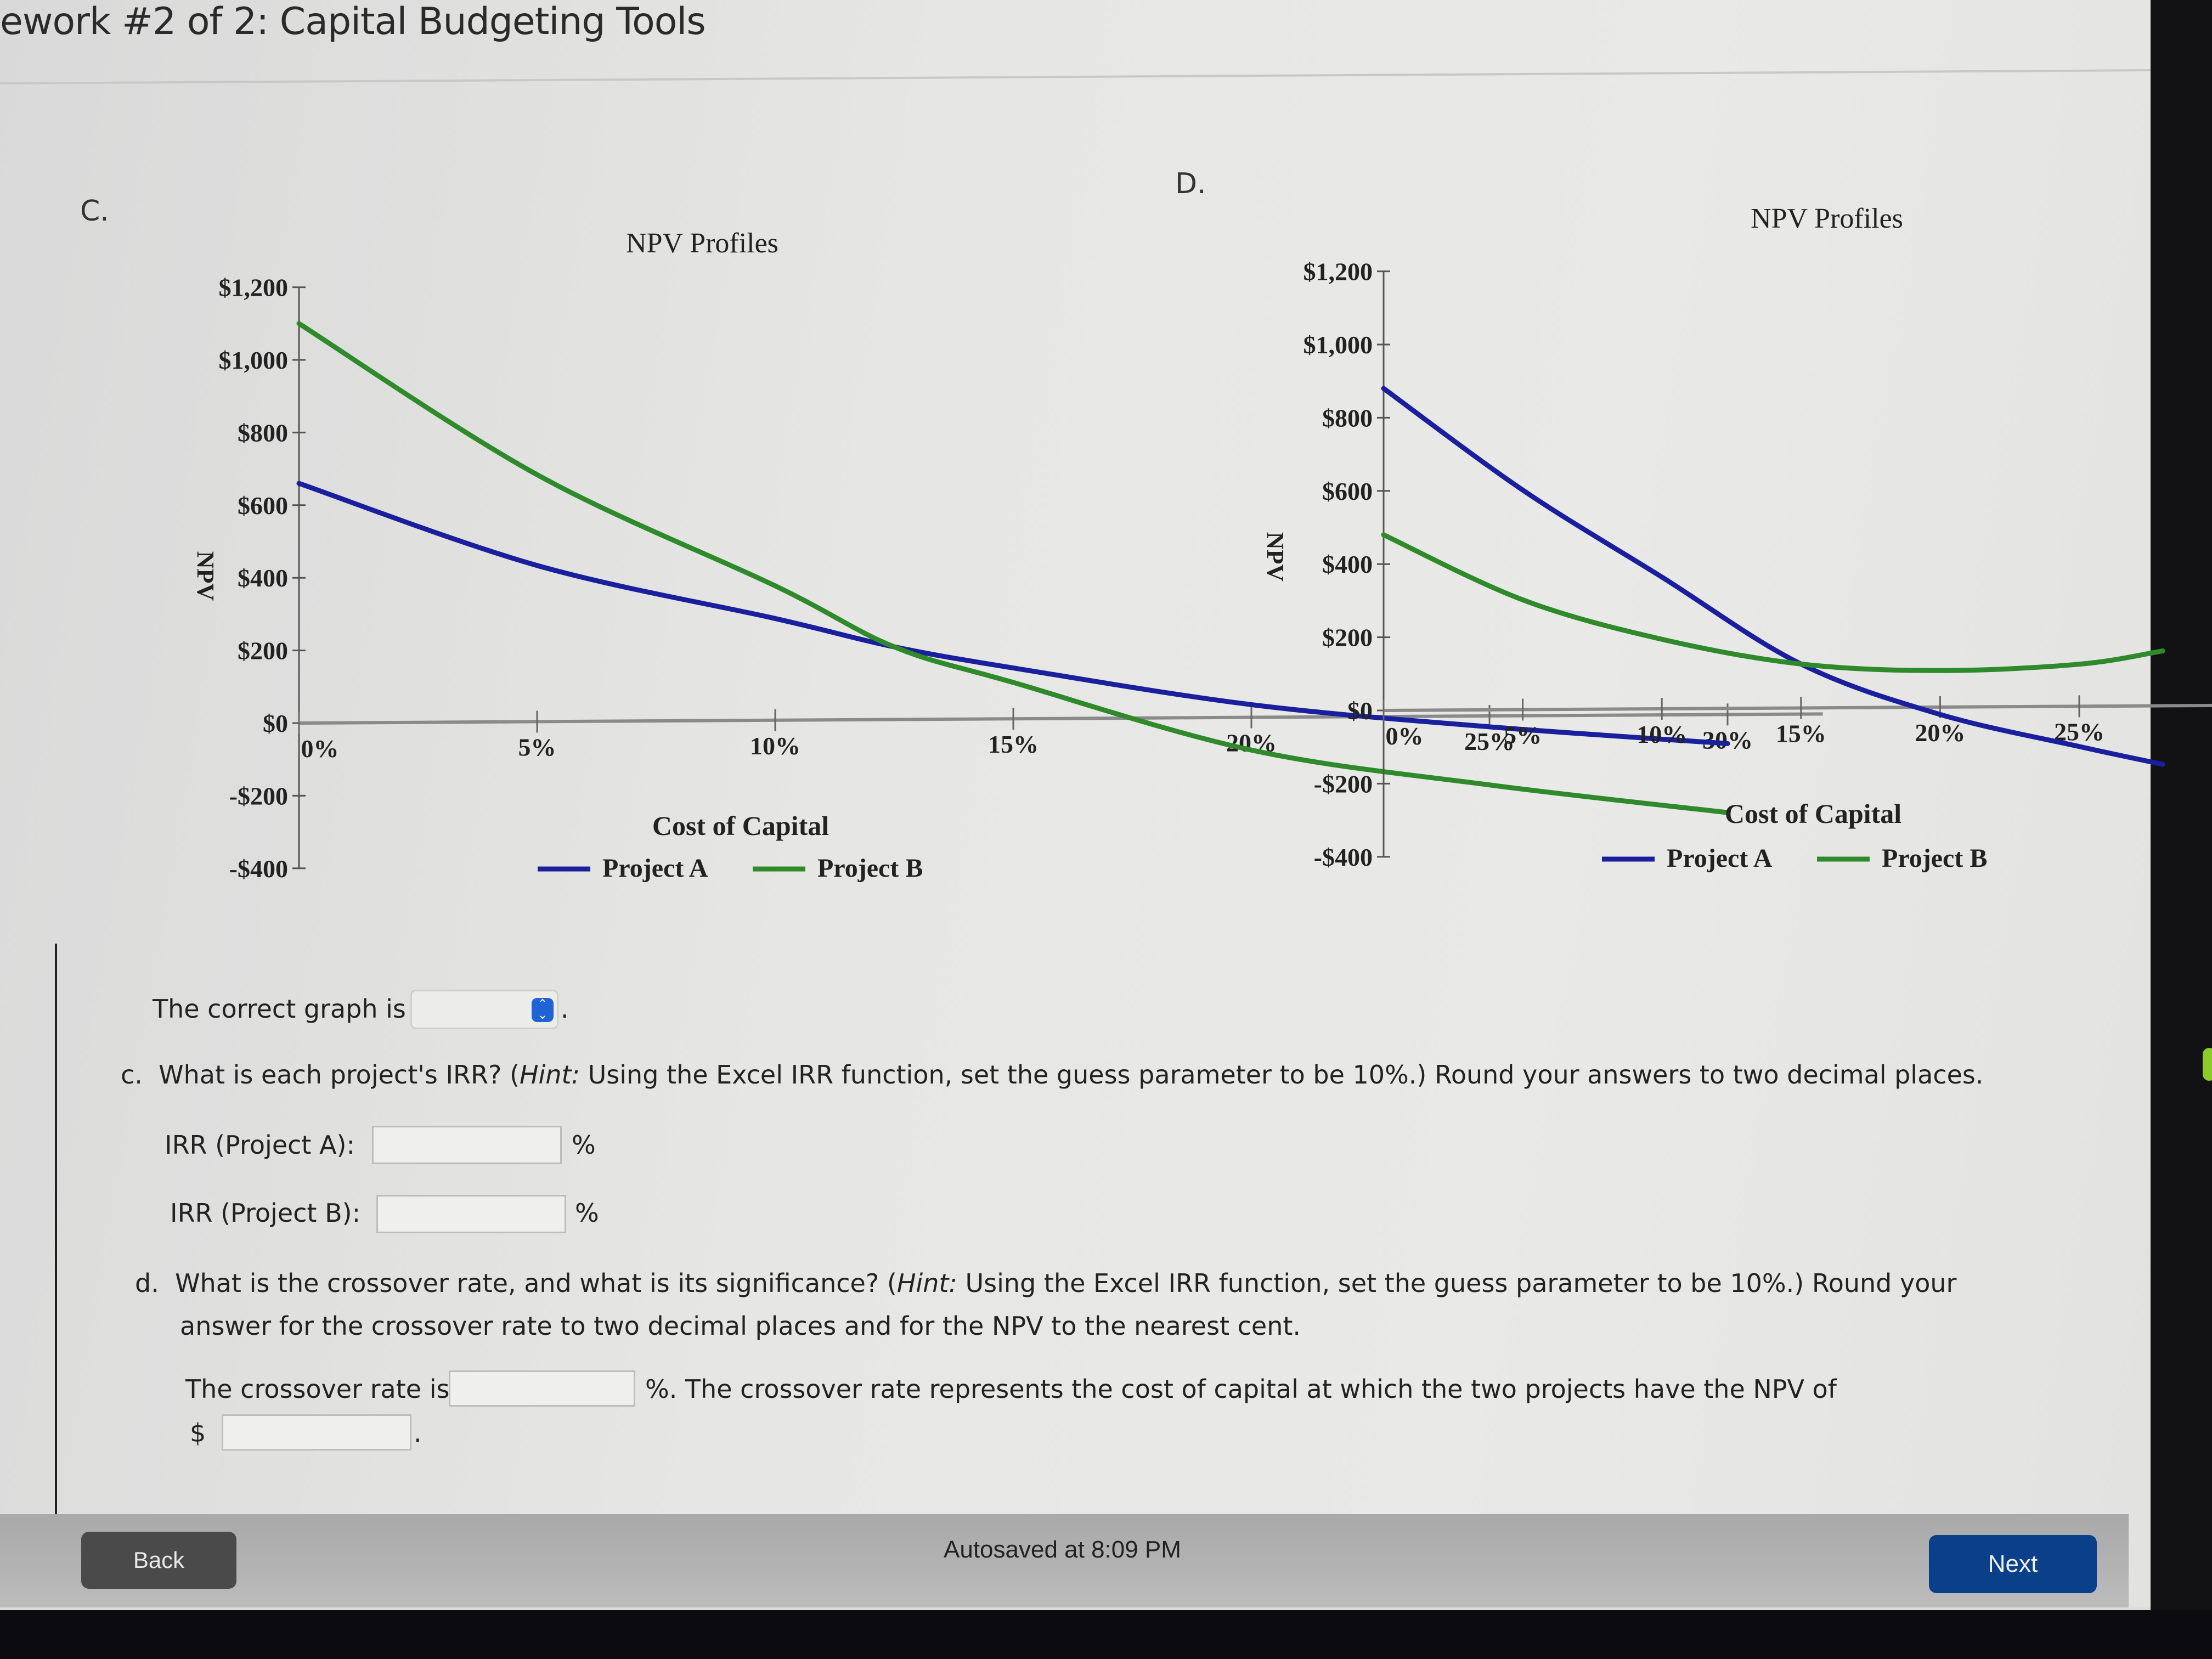  I want to click on panel-border, so click(56, 1229).